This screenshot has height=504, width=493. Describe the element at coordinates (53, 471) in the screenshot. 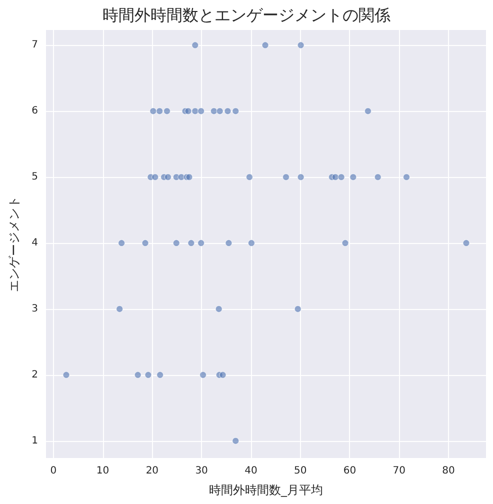

I see `x-tick-label: 0` at that location.